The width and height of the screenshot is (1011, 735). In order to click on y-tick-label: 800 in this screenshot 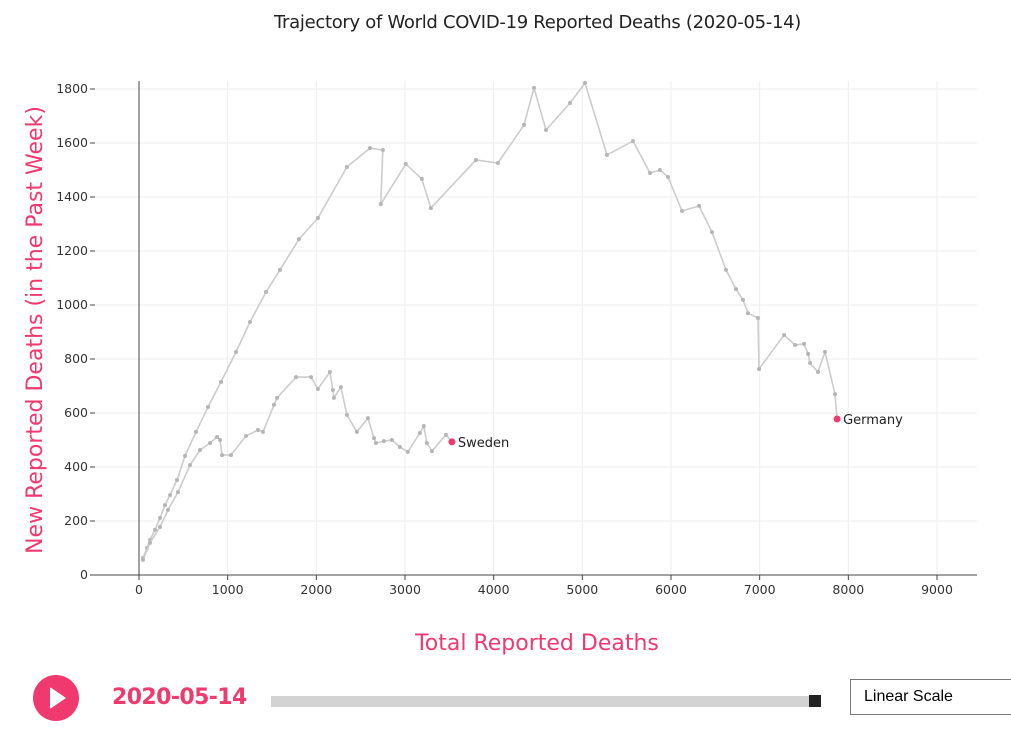, I will do `click(76, 358)`.